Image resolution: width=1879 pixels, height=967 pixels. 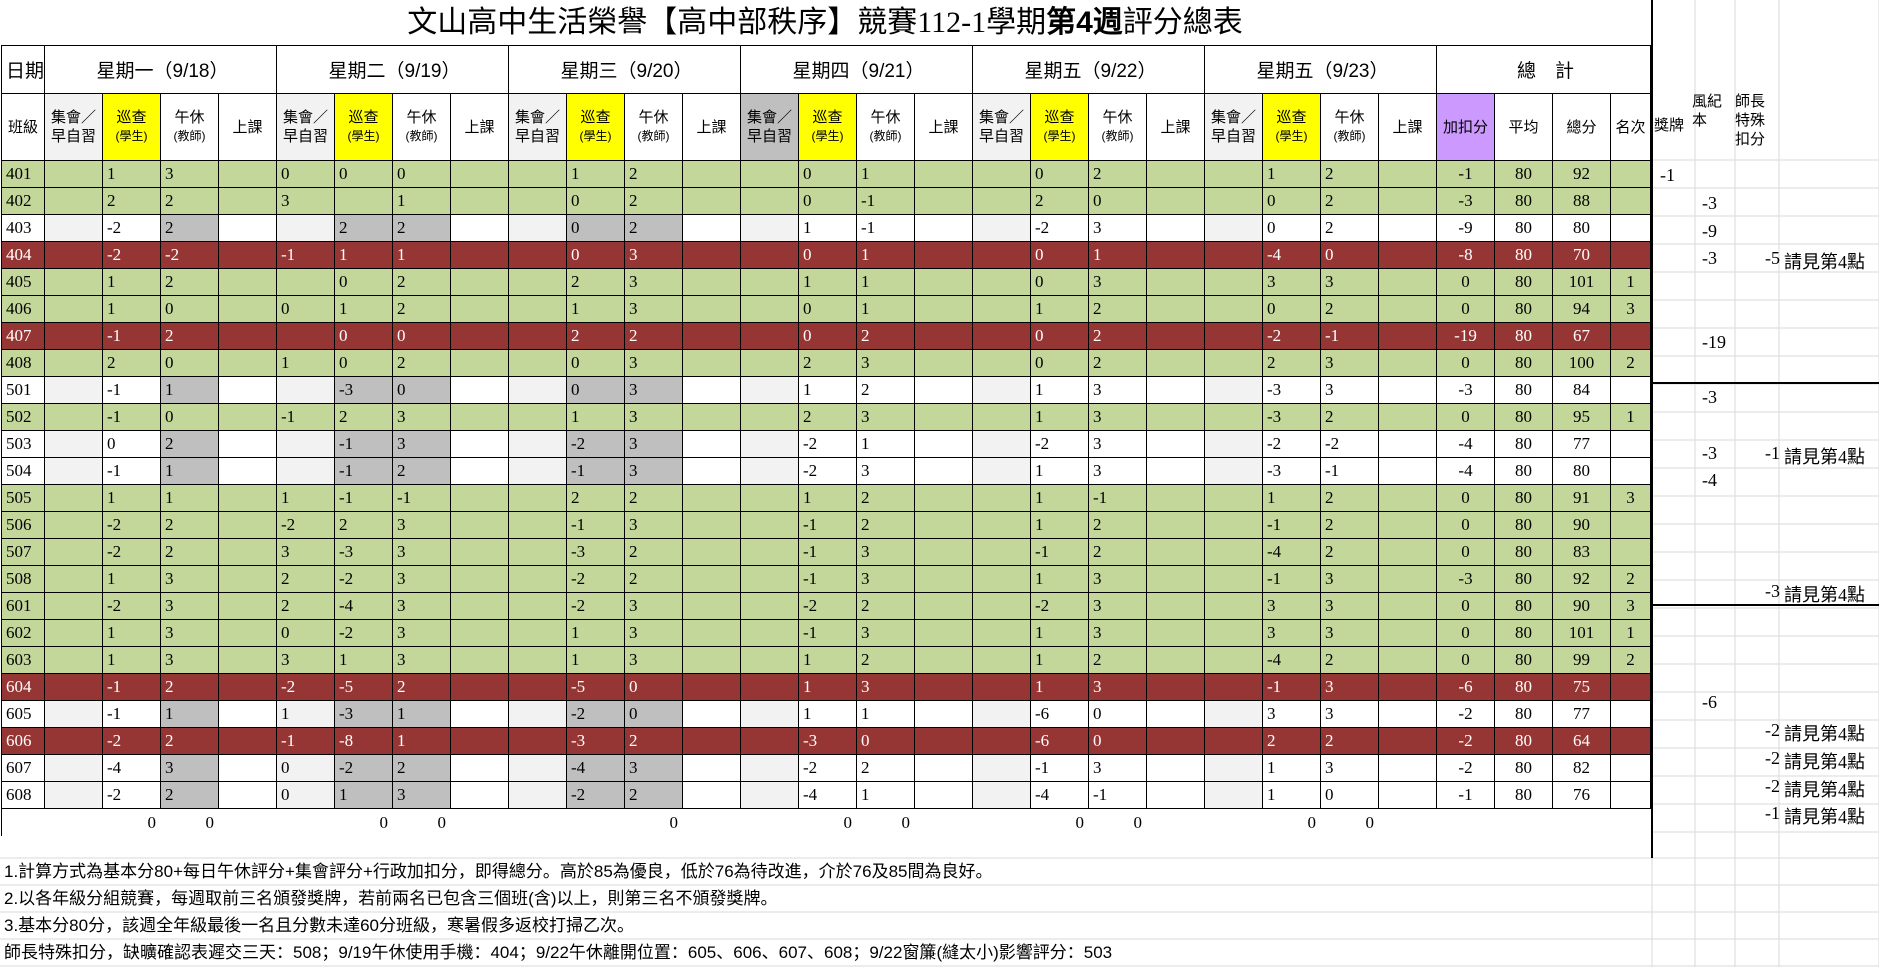 What do you see at coordinates (248, 127) in the screenshot?
I see `column-header: 上課` at bounding box center [248, 127].